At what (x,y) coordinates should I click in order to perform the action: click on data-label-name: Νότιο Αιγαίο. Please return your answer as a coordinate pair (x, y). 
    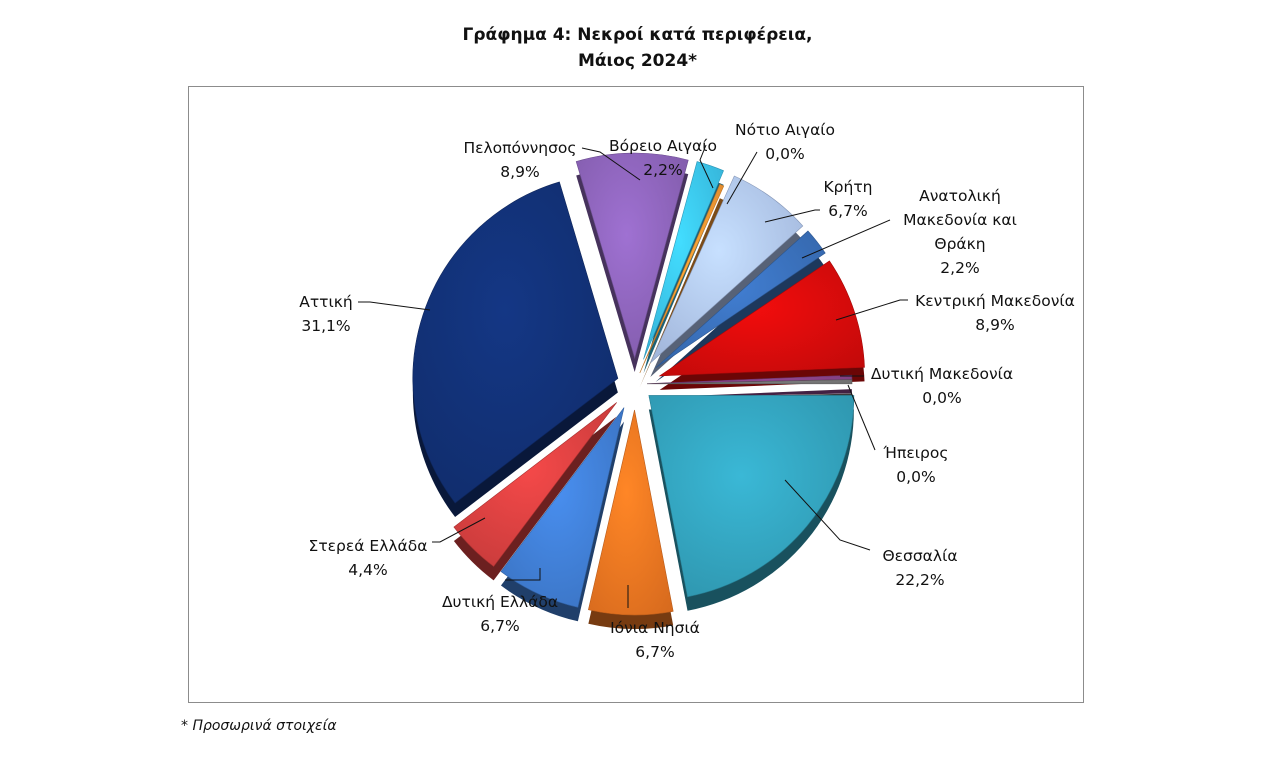
    Looking at the image, I should click on (785, 130).